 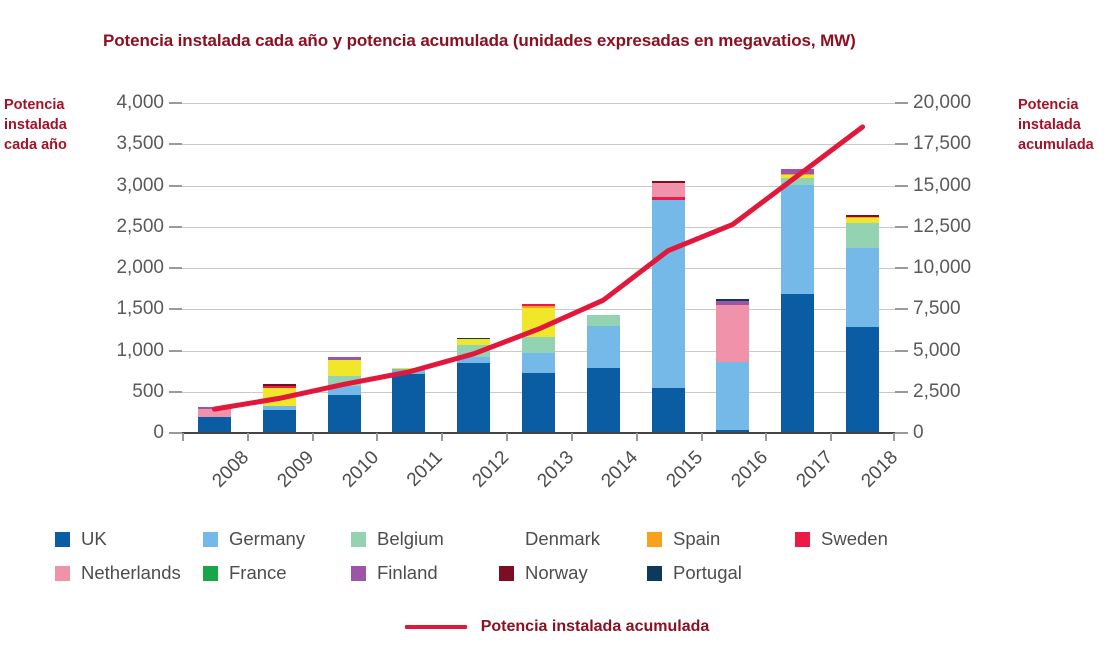 I want to click on left-tick-label: 4,000, so click(x=140, y=102).